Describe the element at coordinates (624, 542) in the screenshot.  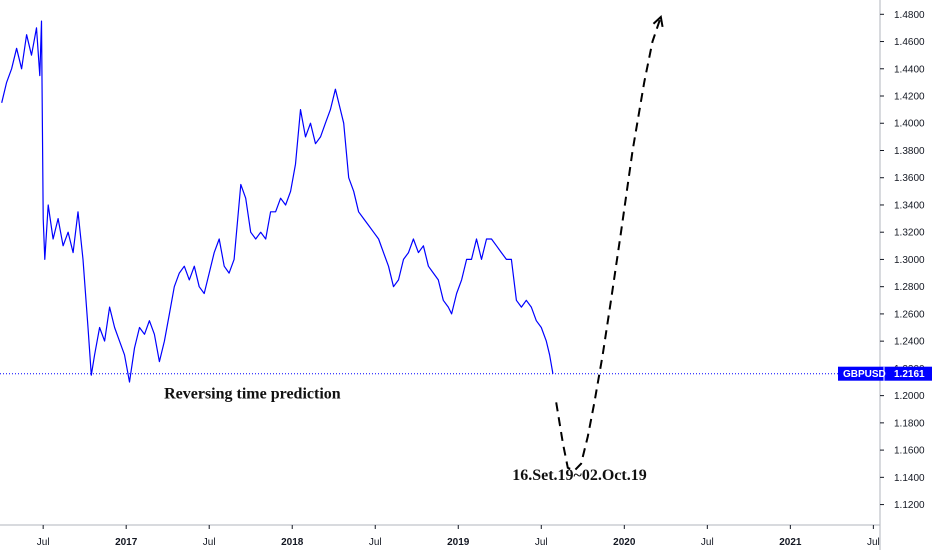
I see `x-tick-label: 2020` at that location.